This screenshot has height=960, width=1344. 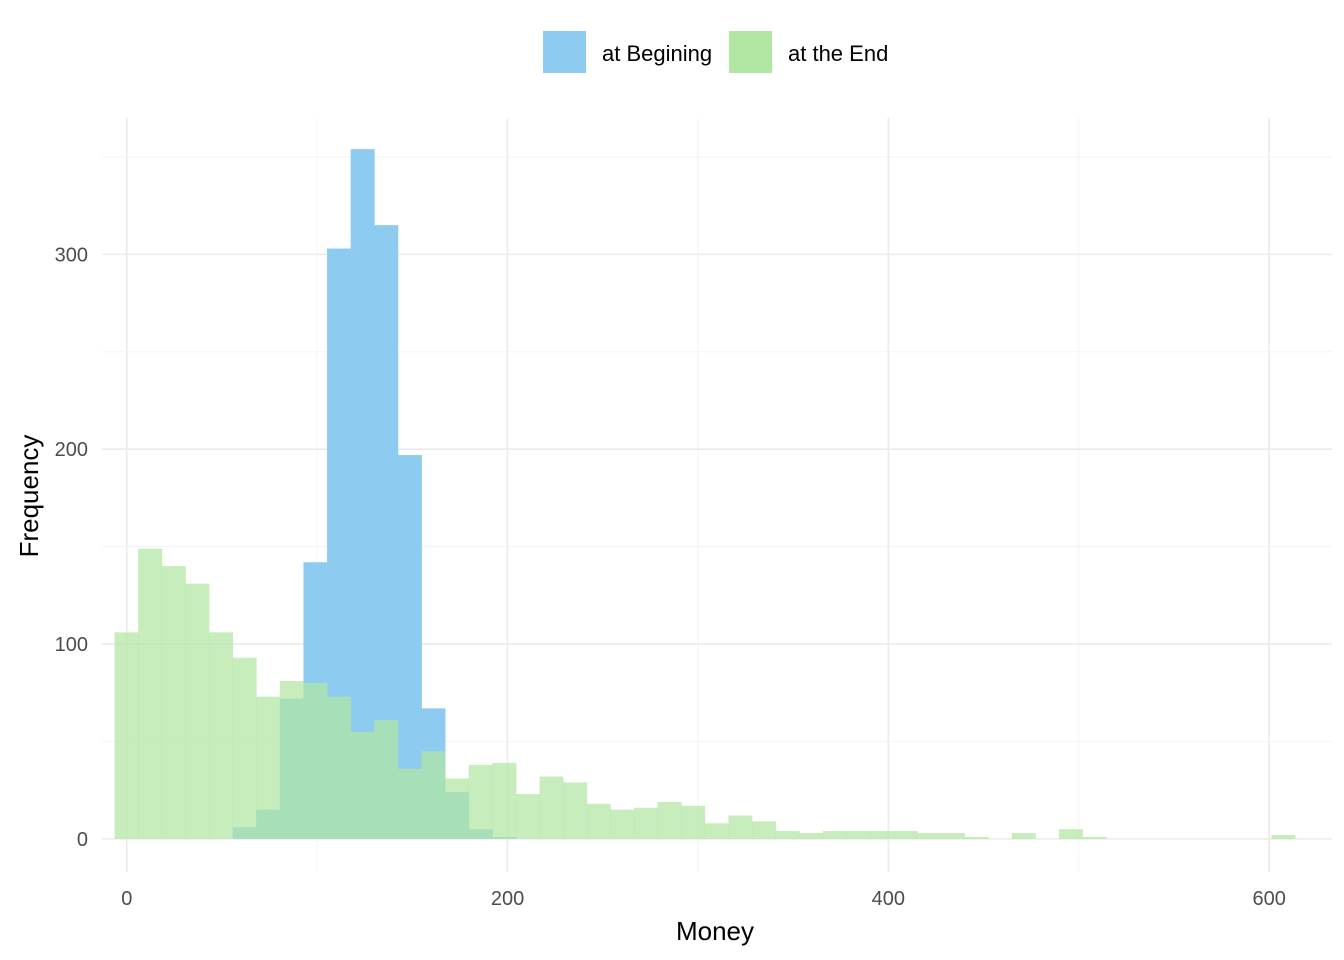 What do you see at coordinates (71, 547) in the screenshot?
I see `y-axis-ticks: 0 100 200 300` at bounding box center [71, 547].